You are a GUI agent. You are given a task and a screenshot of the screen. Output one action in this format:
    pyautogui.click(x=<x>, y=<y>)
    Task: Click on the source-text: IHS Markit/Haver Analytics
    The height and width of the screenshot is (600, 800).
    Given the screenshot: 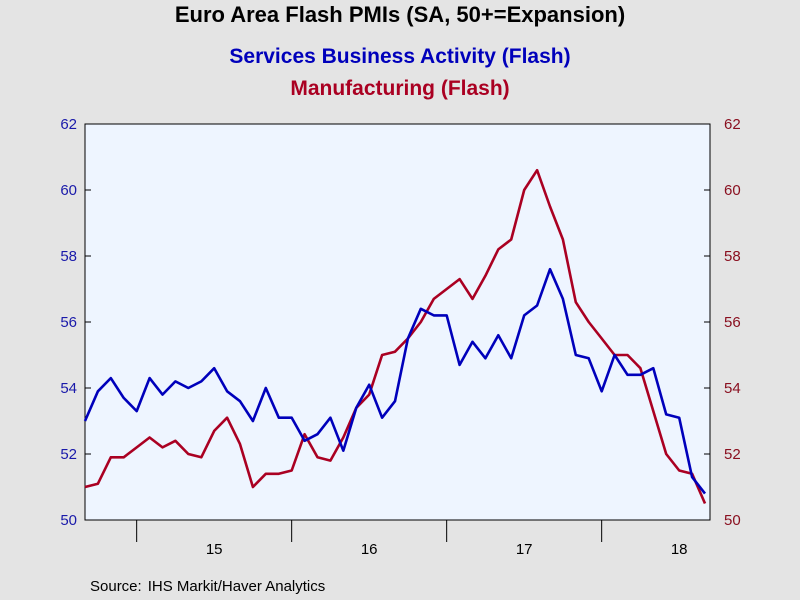 What is the action you would take?
    pyautogui.click(x=236, y=586)
    